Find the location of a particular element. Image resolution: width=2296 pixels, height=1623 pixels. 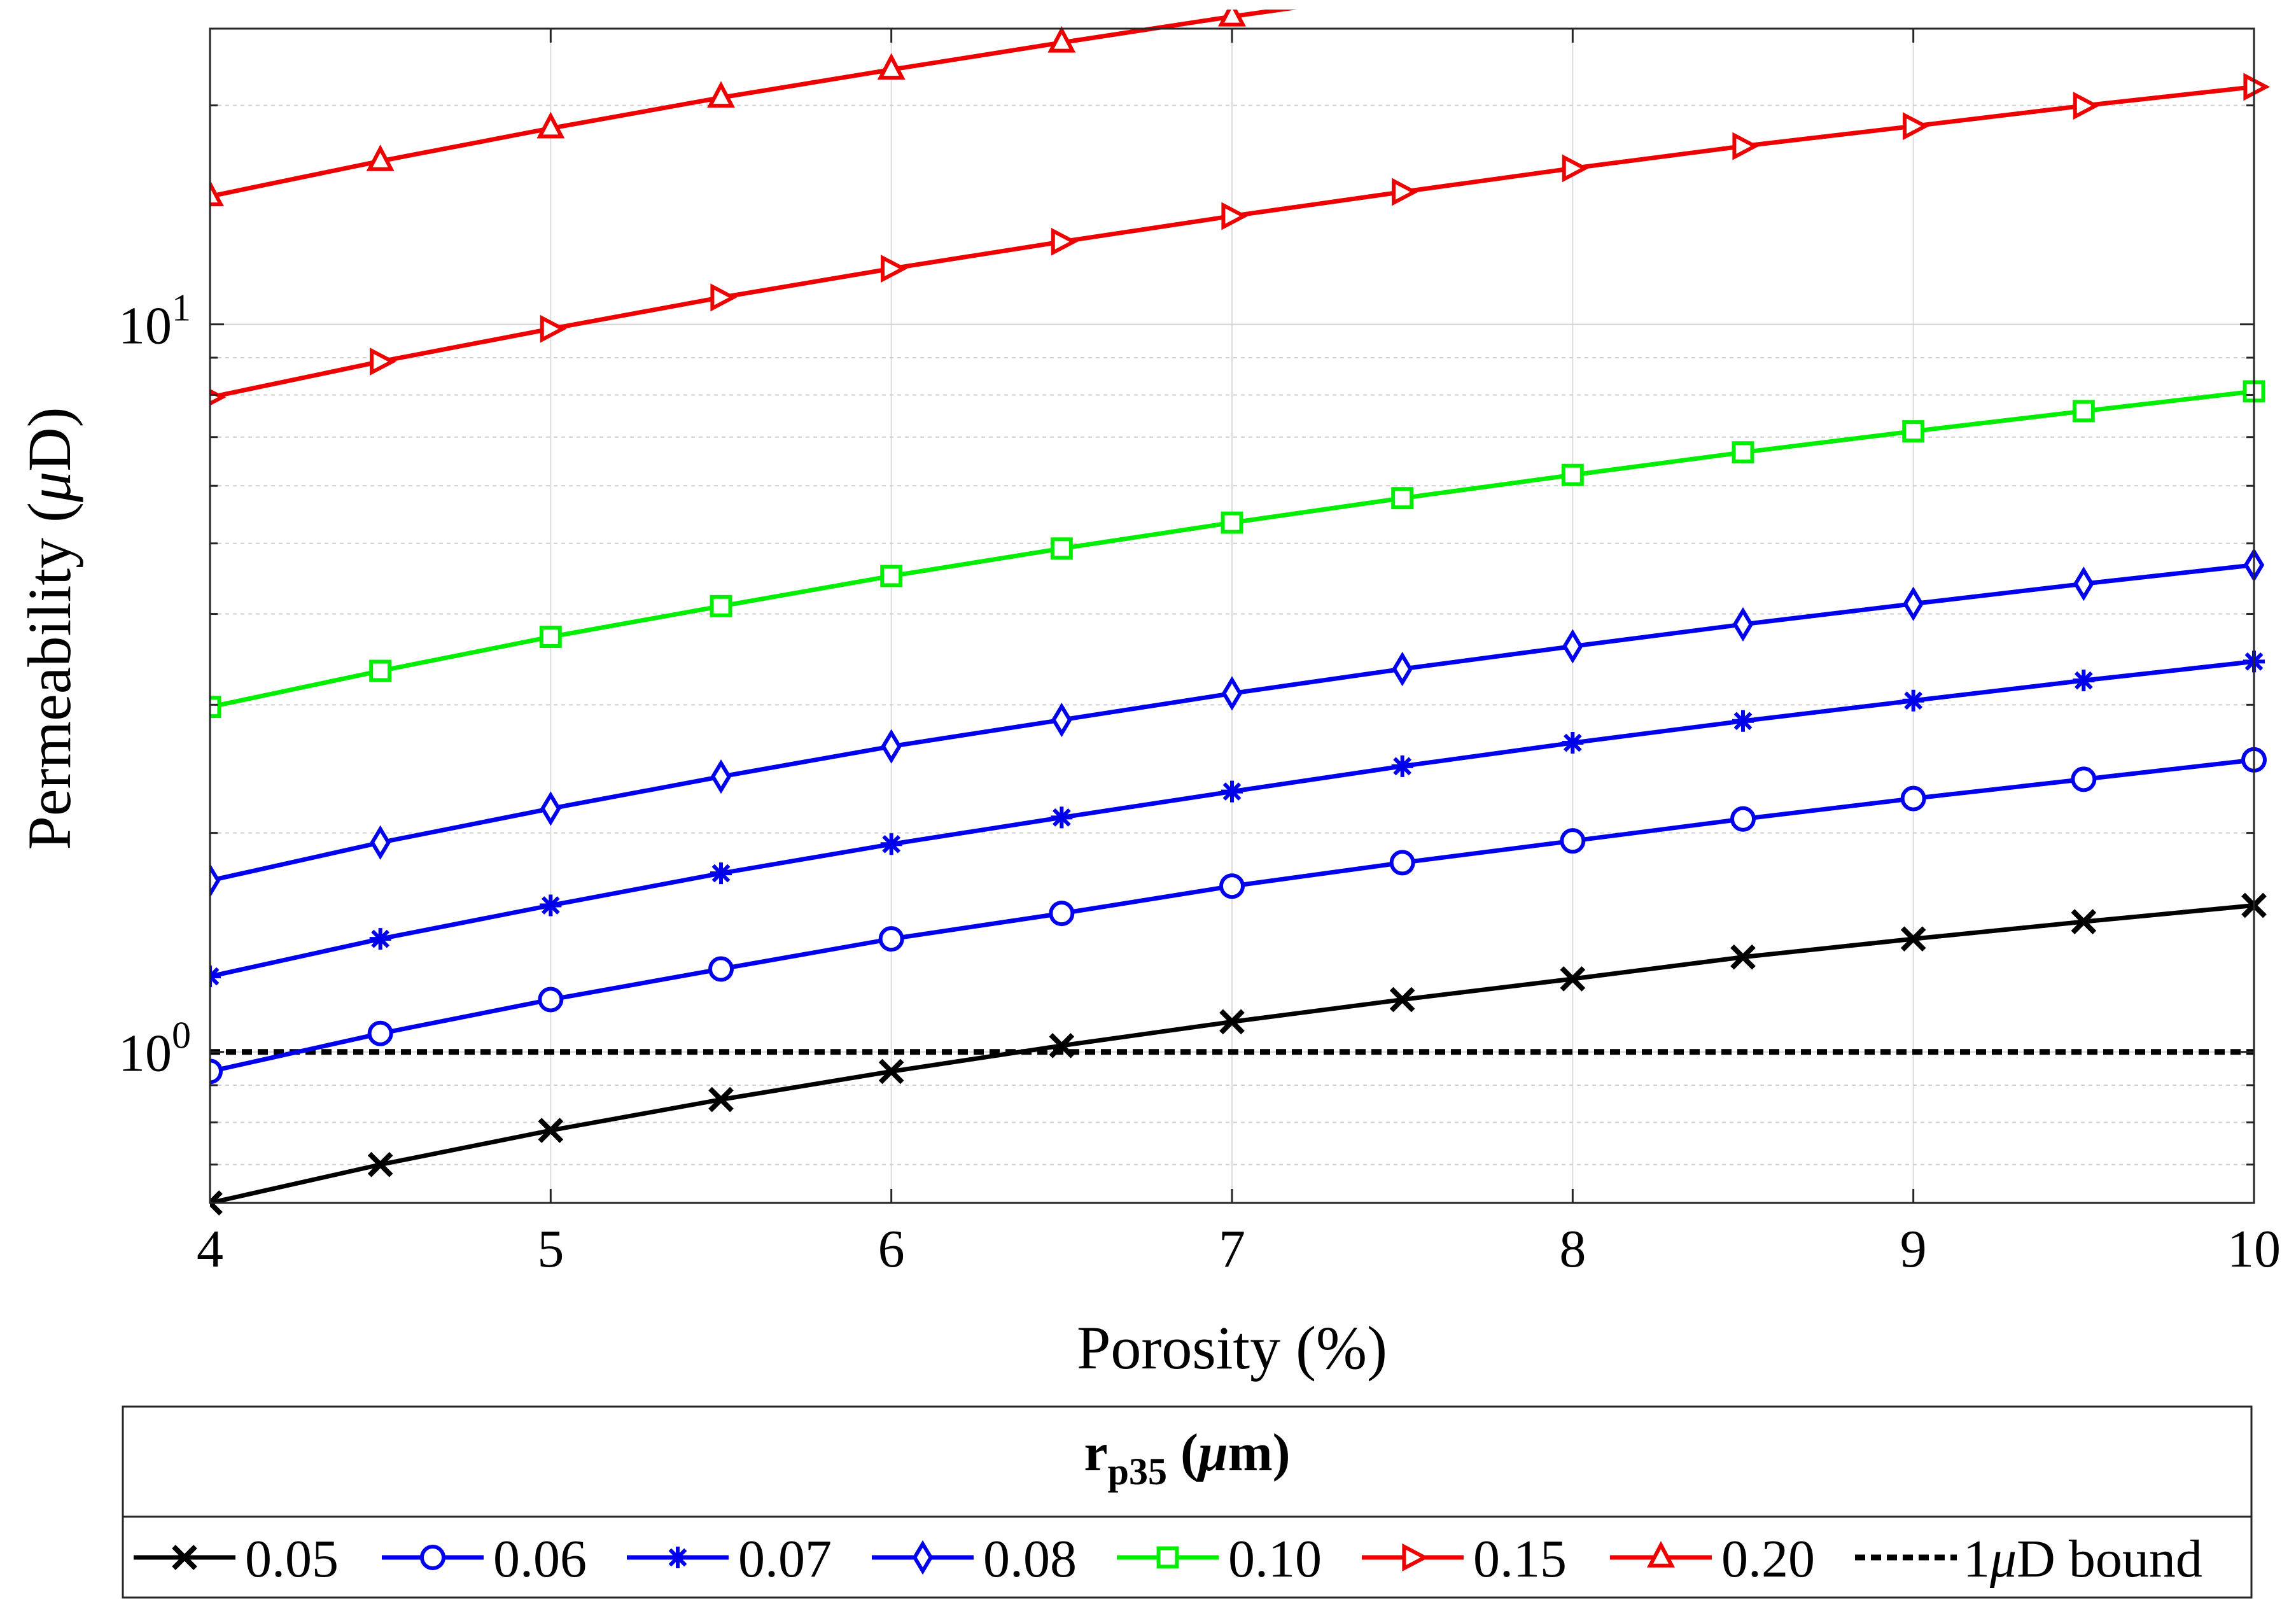

x-tick-label: 5 is located at coordinates (550, 1249).